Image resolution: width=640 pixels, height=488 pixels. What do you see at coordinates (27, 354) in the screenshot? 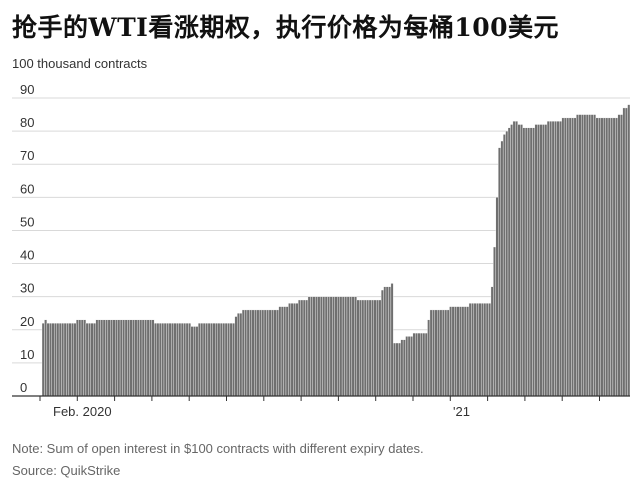
I see `y-tick-label: 10` at bounding box center [27, 354].